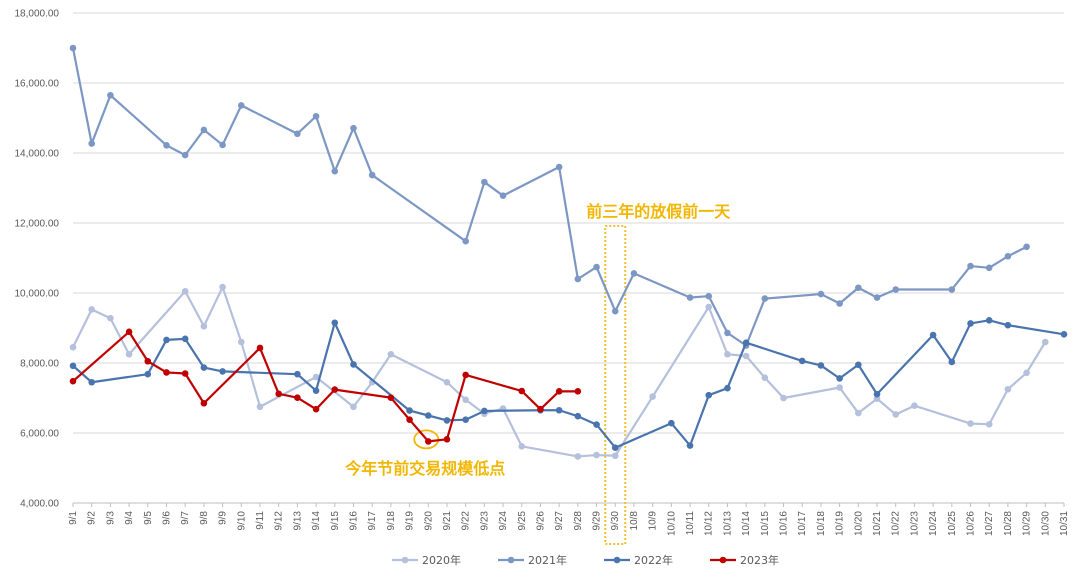  What do you see at coordinates (73, 518) in the screenshot?
I see `x-tick-label: 9/1` at bounding box center [73, 518].